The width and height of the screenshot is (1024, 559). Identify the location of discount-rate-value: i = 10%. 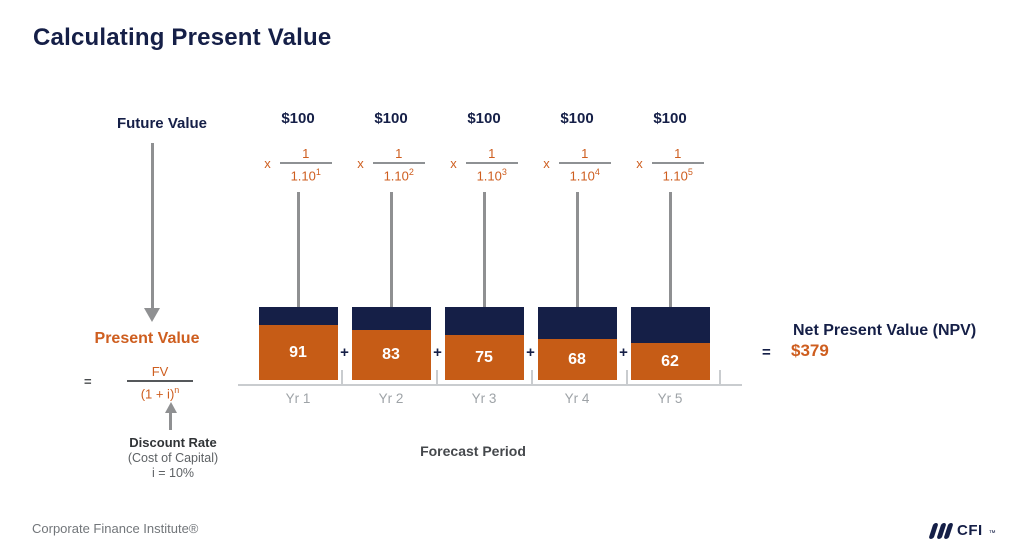
(173, 473).